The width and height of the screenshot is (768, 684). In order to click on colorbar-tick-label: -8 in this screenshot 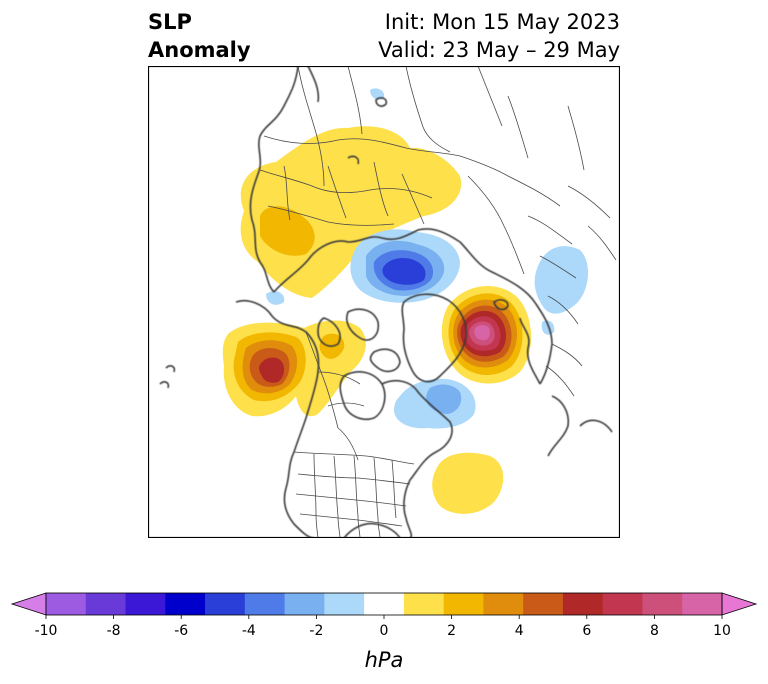, I will do `click(114, 631)`.